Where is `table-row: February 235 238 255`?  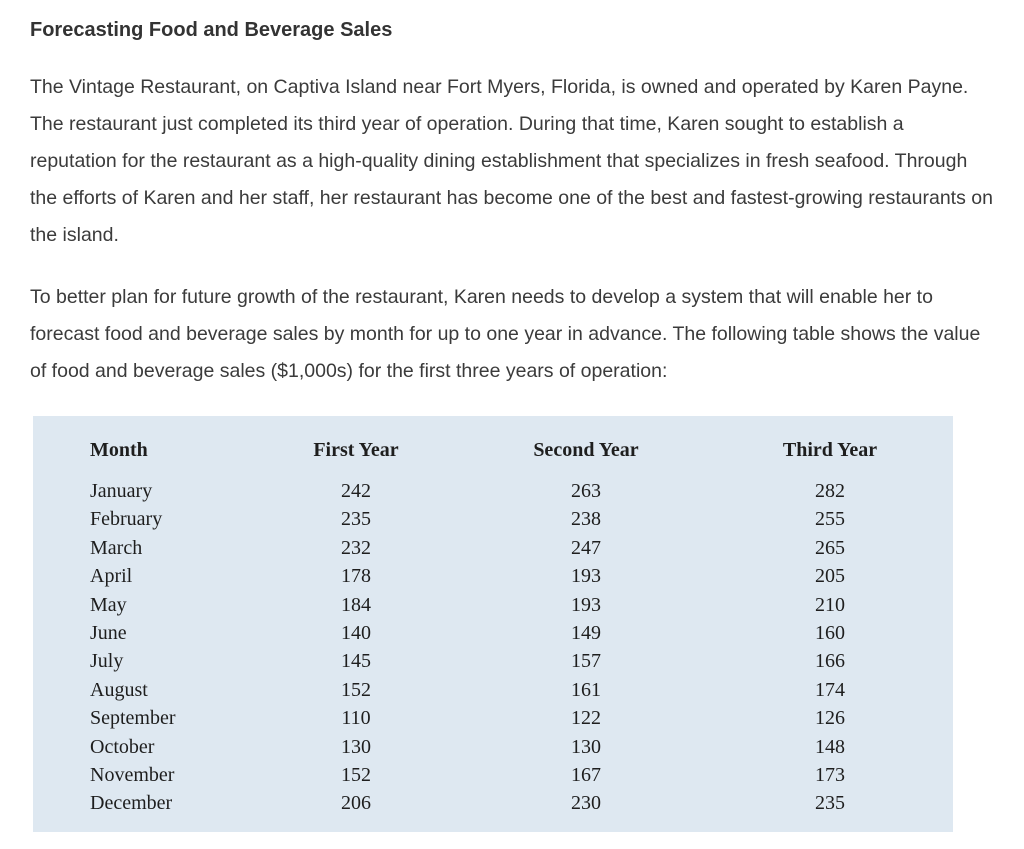 table-row: February 235 238 255 is located at coordinates (492, 519).